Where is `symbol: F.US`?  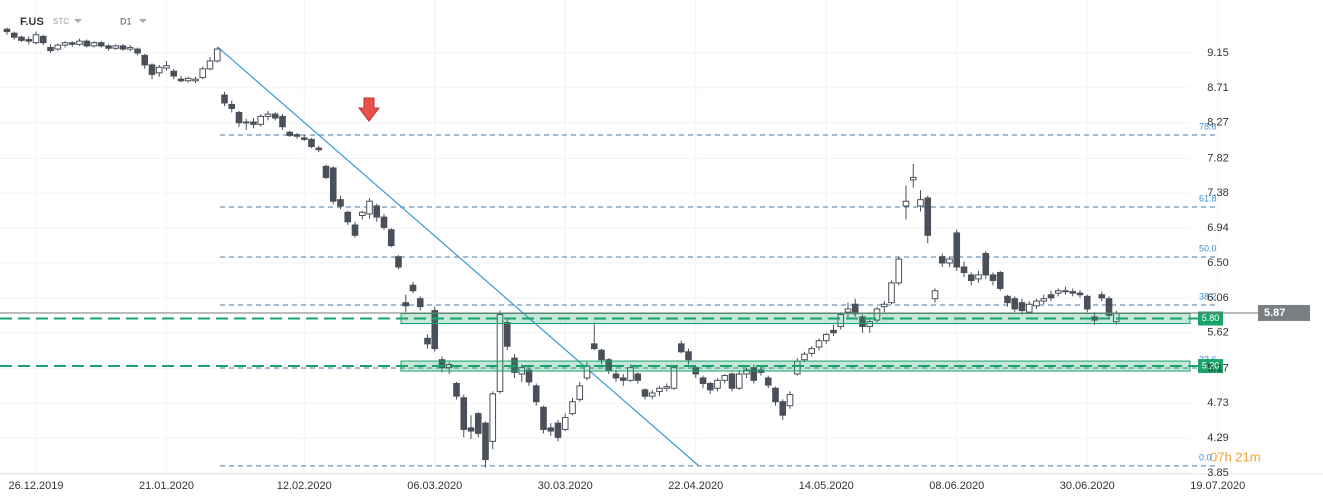 symbol: F.US is located at coordinates (32, 22).